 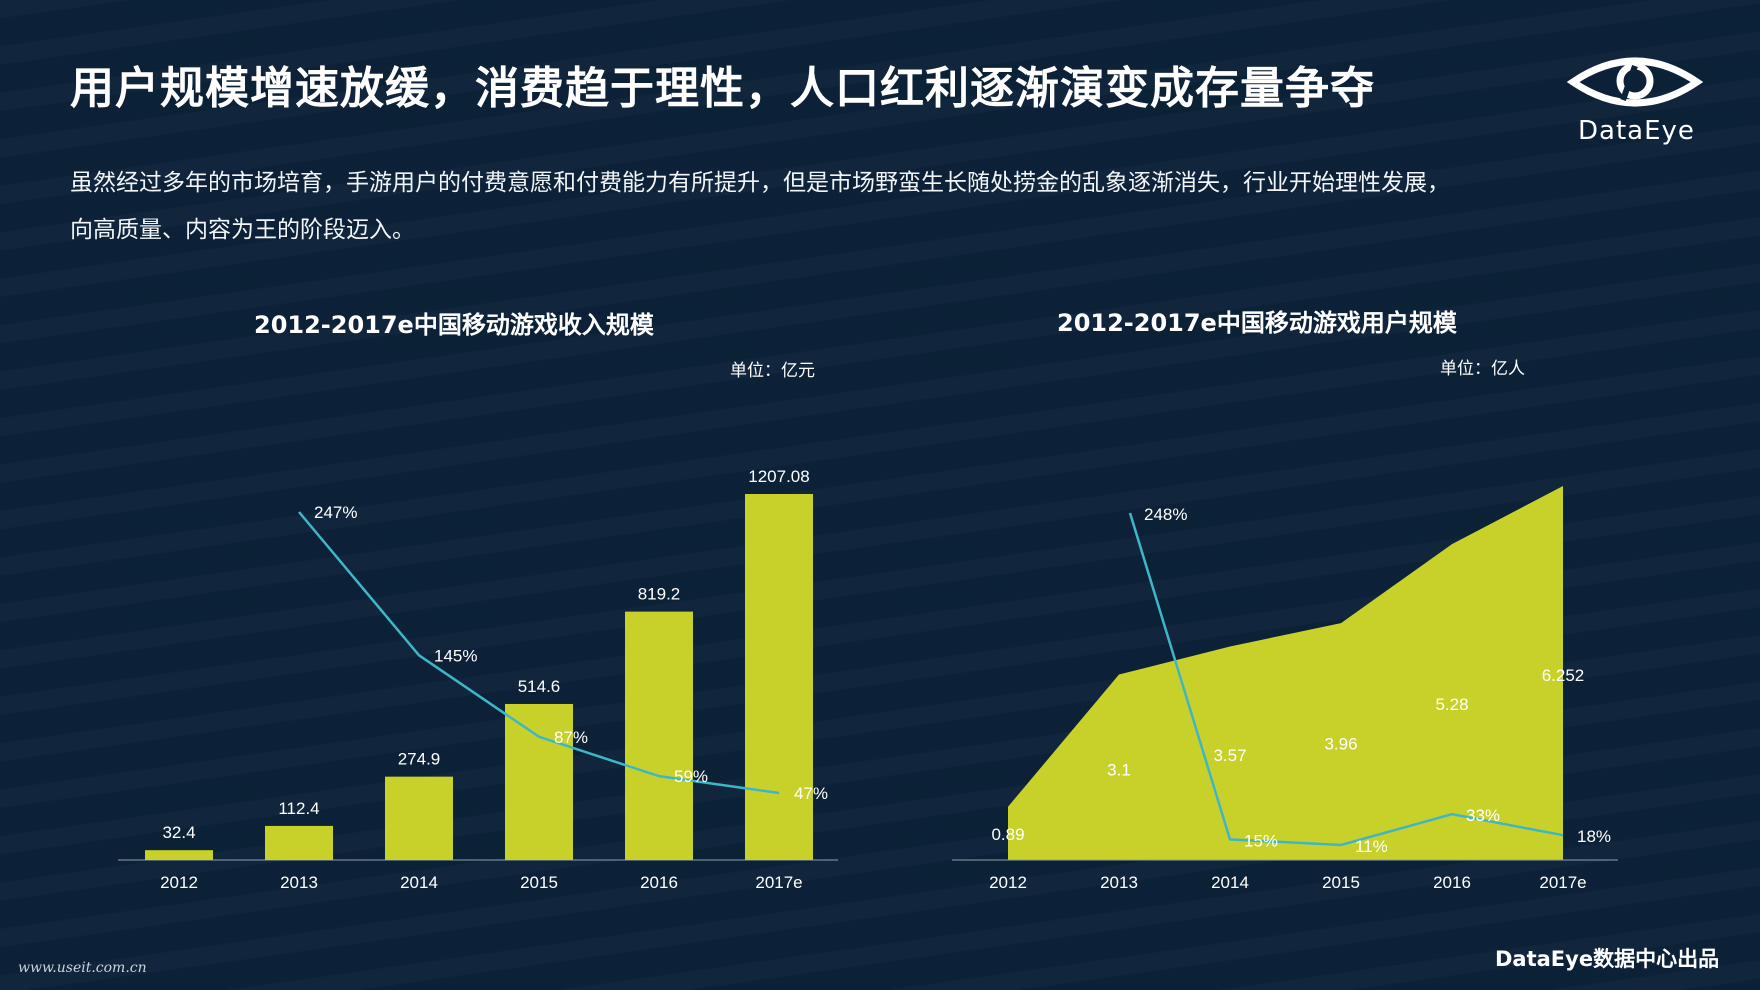 What do you see at coordinates (539, 882) in the screenshot?
I see `chart1-x-tick-label: 2015` at bounding box center [539, 882].